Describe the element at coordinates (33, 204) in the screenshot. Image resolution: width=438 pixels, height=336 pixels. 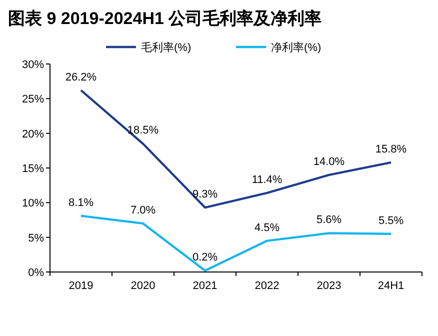
I see `y-tick-label: 10%` at that location.